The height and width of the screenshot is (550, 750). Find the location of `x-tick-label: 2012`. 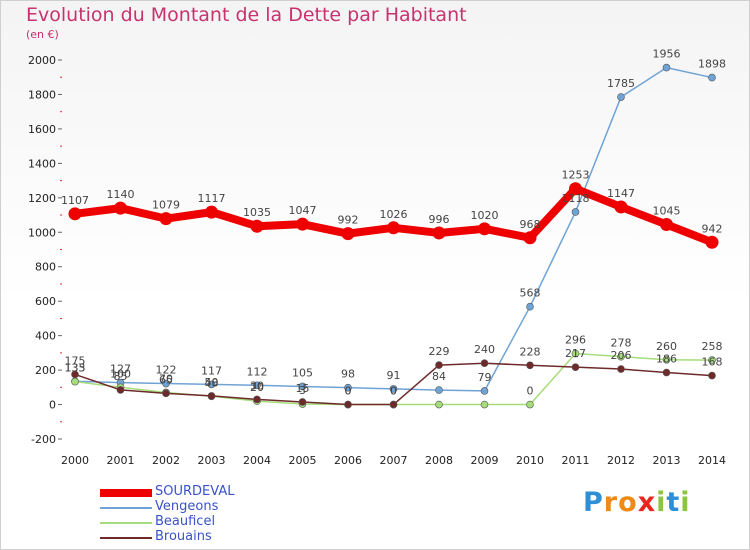

x-tick-label: 2012 is located at coordinates (621, 460).